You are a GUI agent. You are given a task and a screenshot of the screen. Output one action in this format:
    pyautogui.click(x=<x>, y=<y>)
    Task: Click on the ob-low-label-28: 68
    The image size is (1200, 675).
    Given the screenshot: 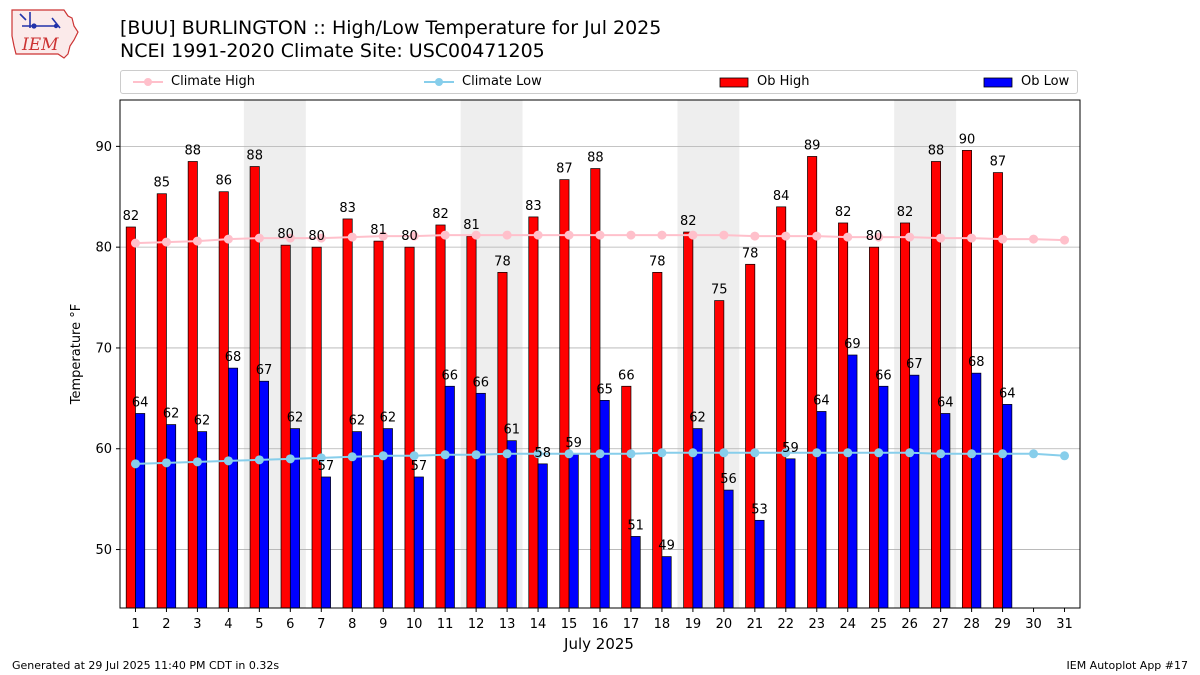 What is the action you would take?
    pyautogui.click(x=976, y=362)
    